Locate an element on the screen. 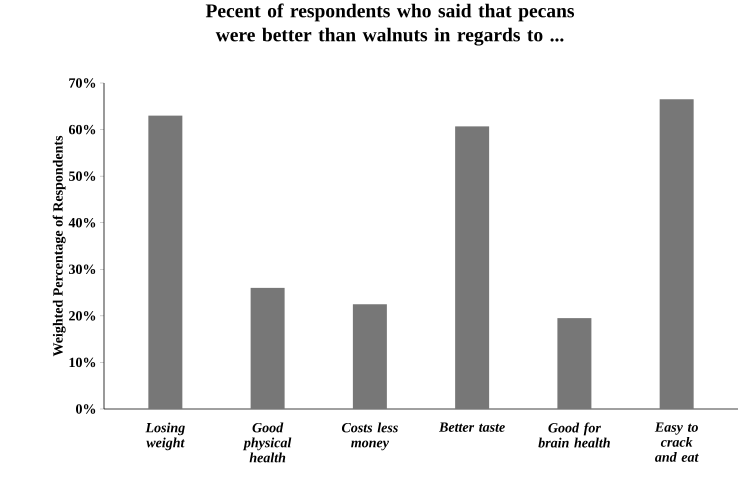 This screenshot has width=738, height=494. y-tick-label: 0% is located at coordinates (86, 409).